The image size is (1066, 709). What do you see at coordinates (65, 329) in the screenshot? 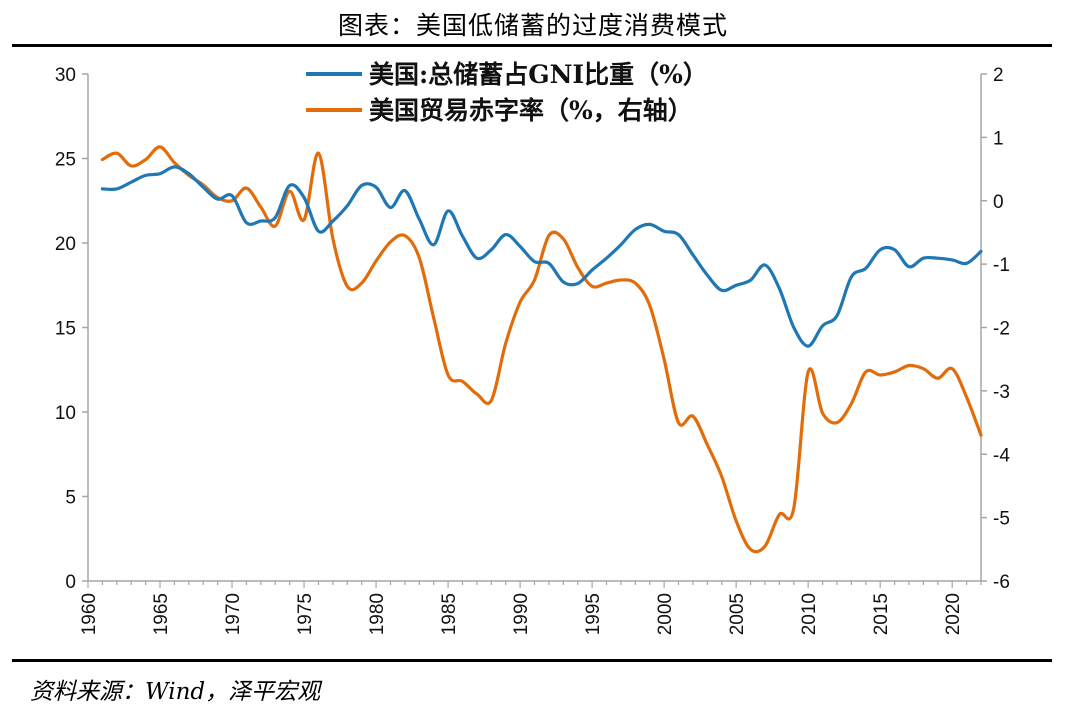
I see `left-tick-label: 15` at bounding box center [65, 329].